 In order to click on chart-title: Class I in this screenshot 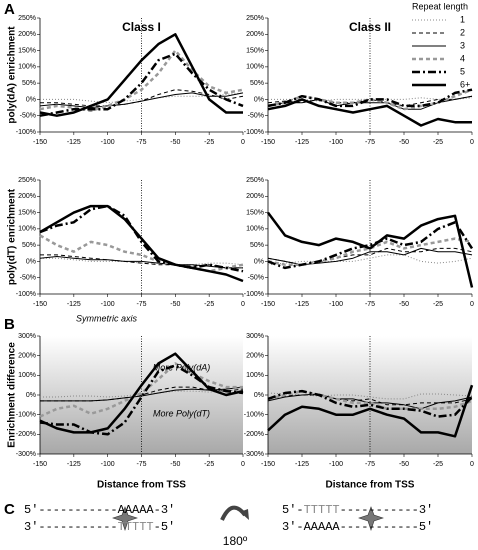, I will do `click(141, 27)`.